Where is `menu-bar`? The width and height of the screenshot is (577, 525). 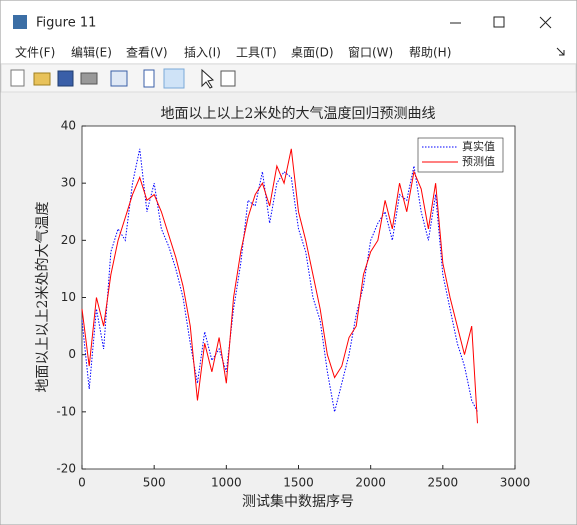 menu-bar is located at coordinates (288, 52).